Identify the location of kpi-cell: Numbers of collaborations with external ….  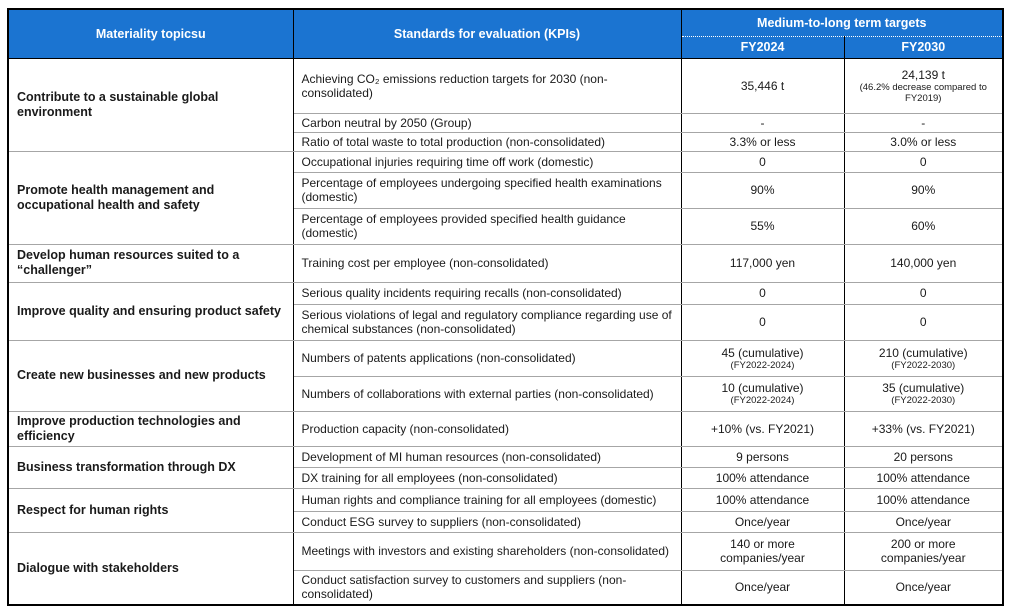
(487, 393).